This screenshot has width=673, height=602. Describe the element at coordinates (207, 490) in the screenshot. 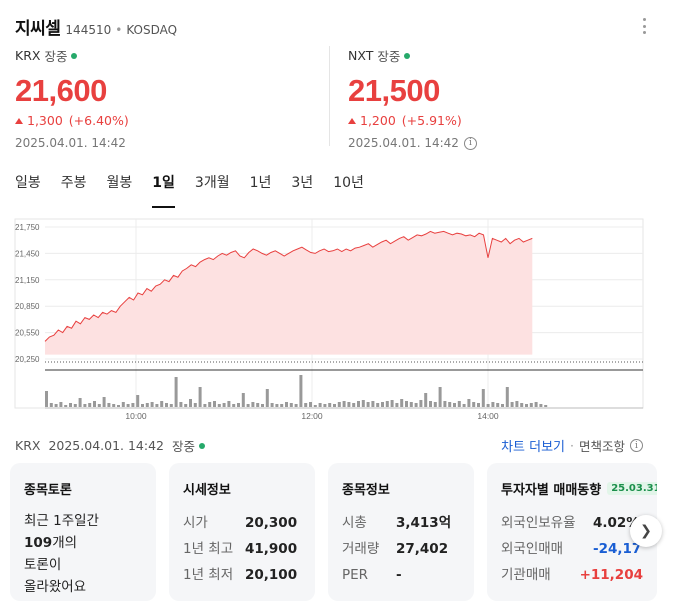

I see `quote-card-title: 시세정보` at that location.